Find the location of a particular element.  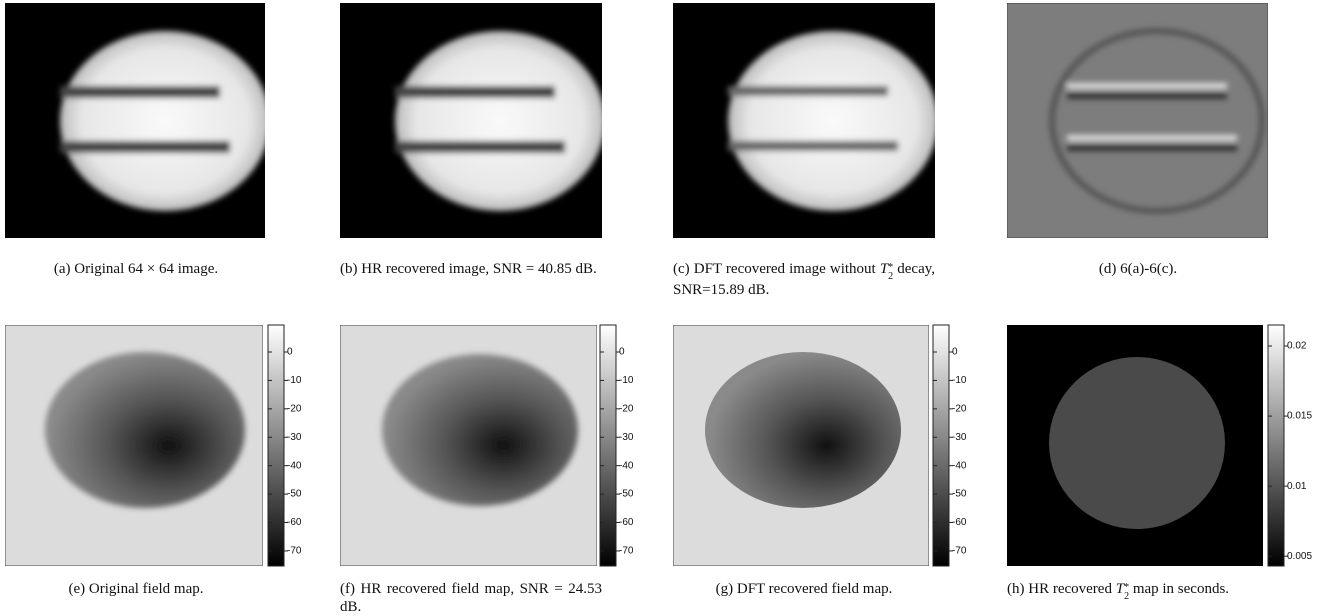

caption-text: HR recovered image, SNR = 40.85 dB. is located at coordinates (479, 269).